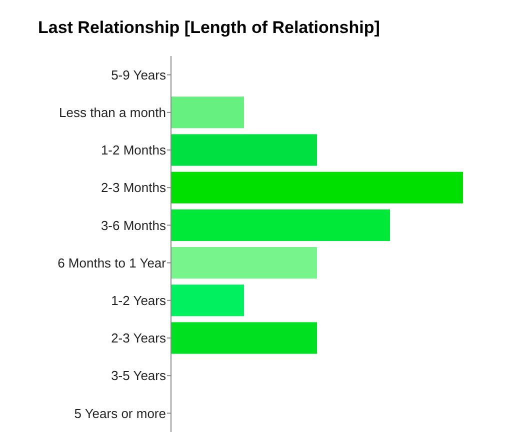  I want to click on y-tick-label: 2-3 Months, so click(133, 188).